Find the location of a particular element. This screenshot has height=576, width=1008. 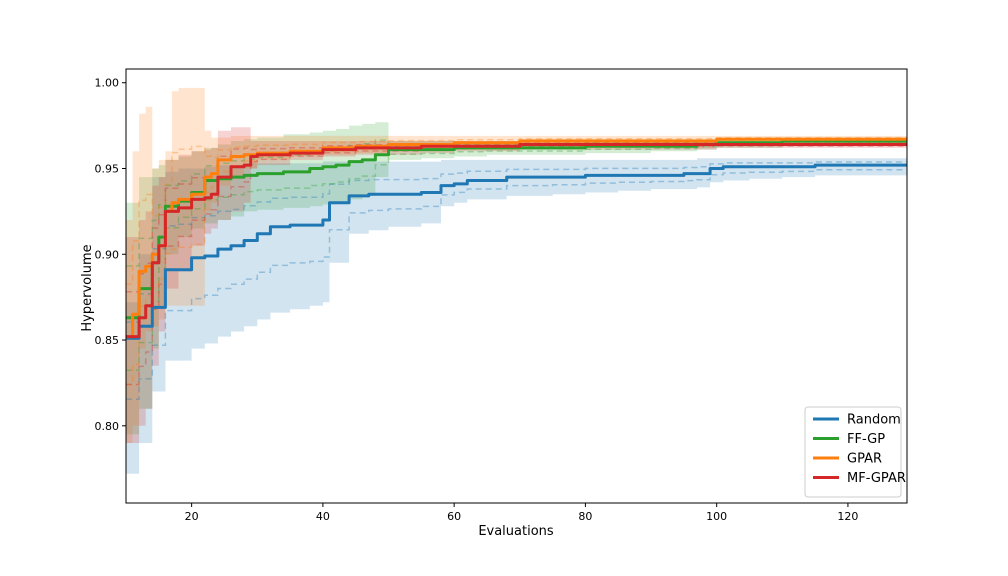

y-tick-label: 1.00 is located at coordinates (107, 83).